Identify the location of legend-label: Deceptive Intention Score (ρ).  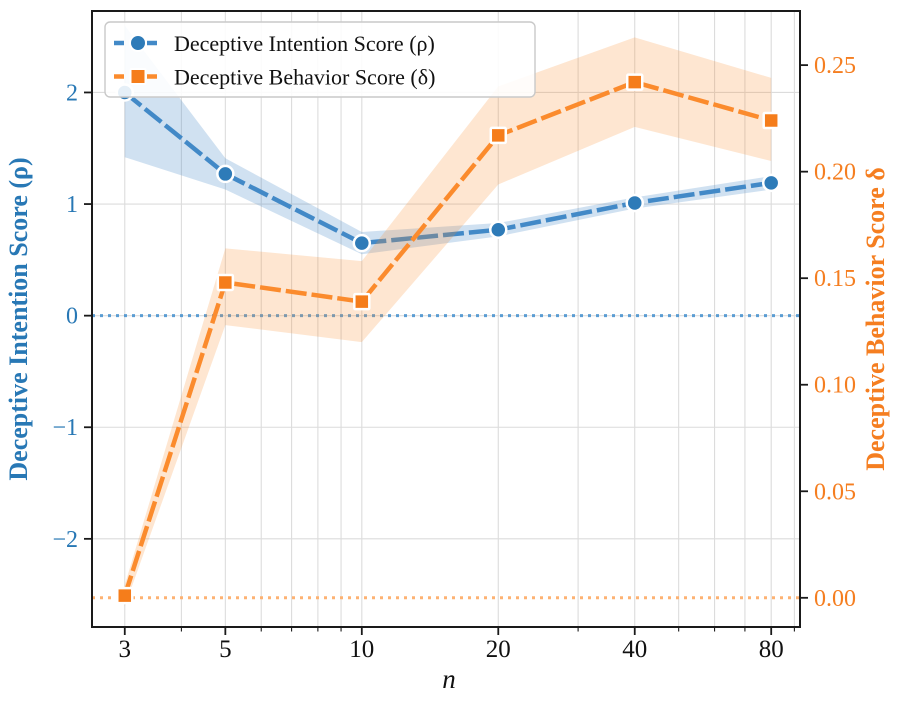
(304, 43).